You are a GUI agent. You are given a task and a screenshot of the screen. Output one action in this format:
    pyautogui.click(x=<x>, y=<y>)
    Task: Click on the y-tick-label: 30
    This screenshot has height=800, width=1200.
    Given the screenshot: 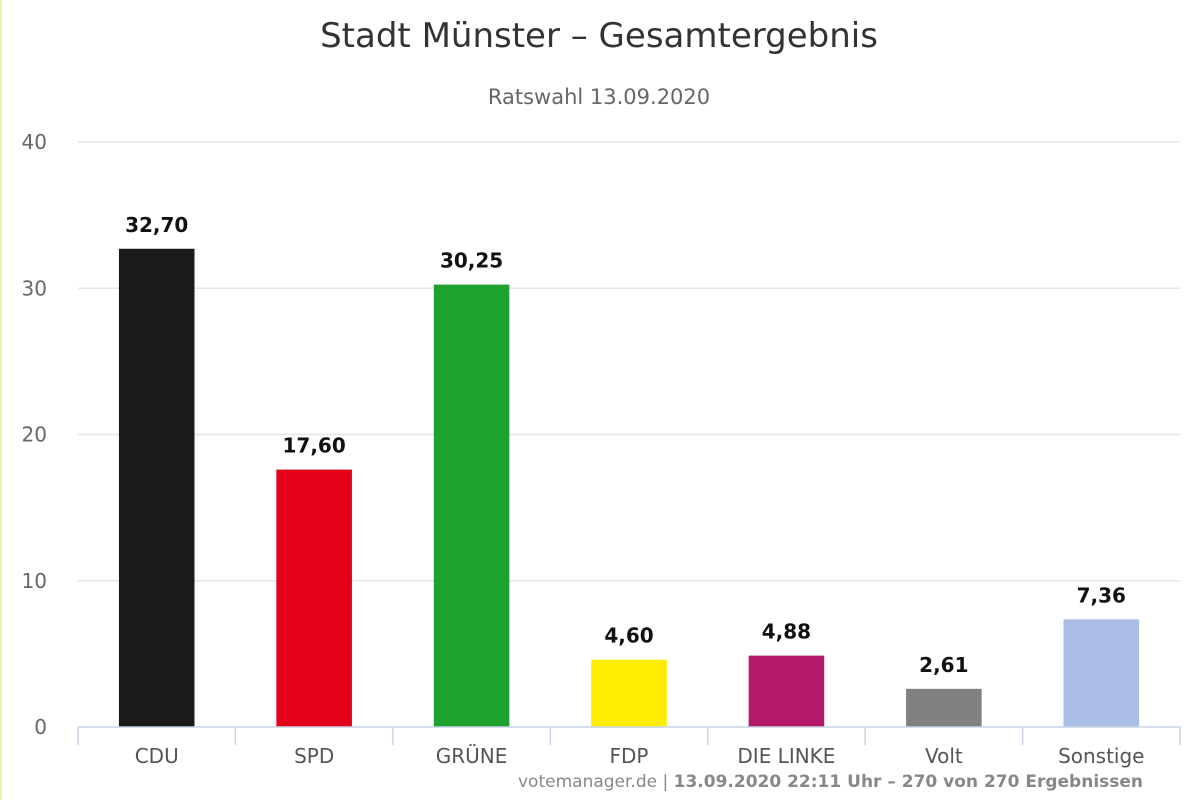 What is the action you would take?
    pyautogui.click(x=34, y=288)
    